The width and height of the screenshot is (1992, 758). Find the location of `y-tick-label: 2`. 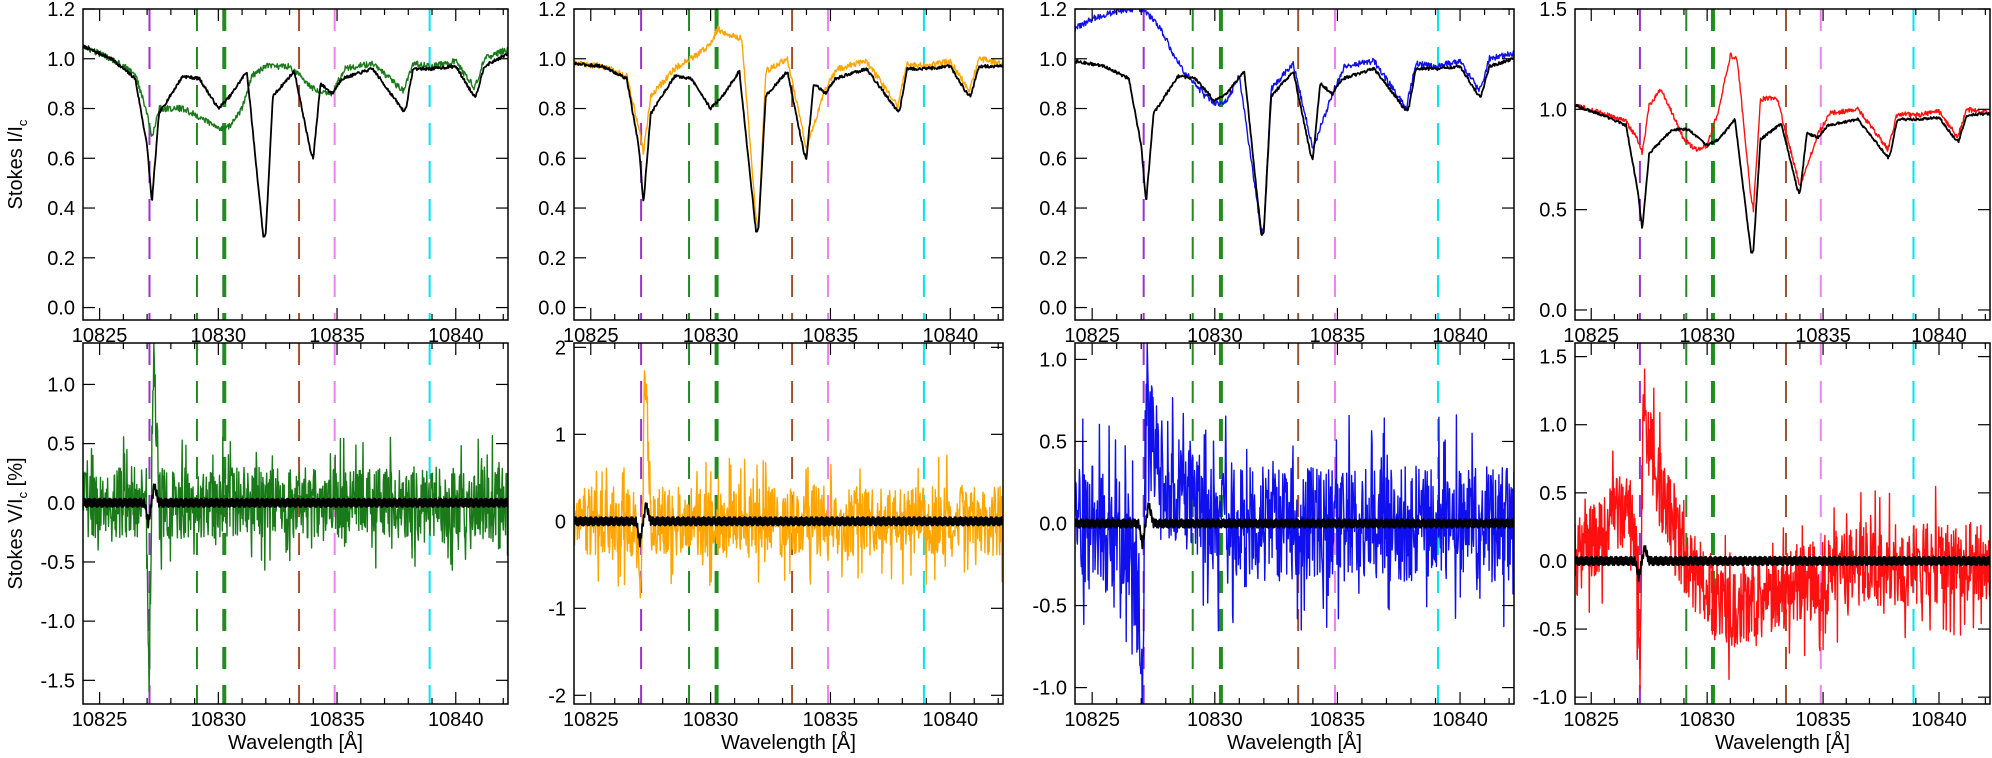

y-tick-label: 2 is located at coordinates (560, 348).